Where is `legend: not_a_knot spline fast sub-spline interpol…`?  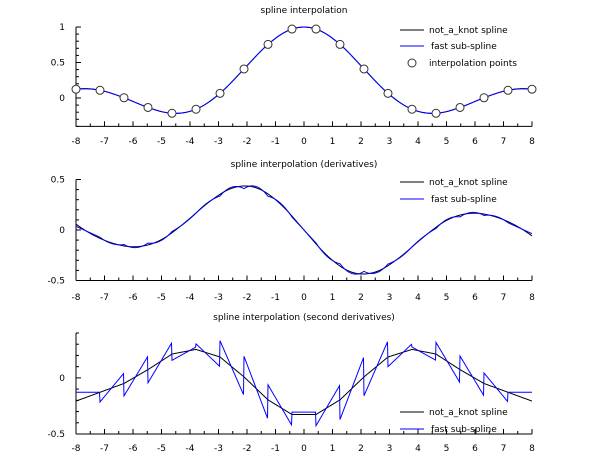 legend: not_a_knot spline fast sub-spline interpol… is located at coordinates (458, 47).